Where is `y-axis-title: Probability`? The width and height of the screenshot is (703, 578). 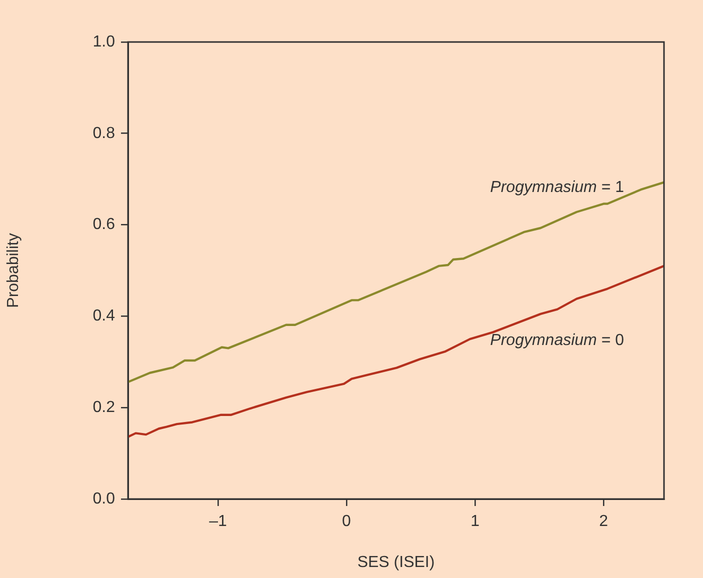
y-axis-title: Probability is located at coordinates (13, 270).